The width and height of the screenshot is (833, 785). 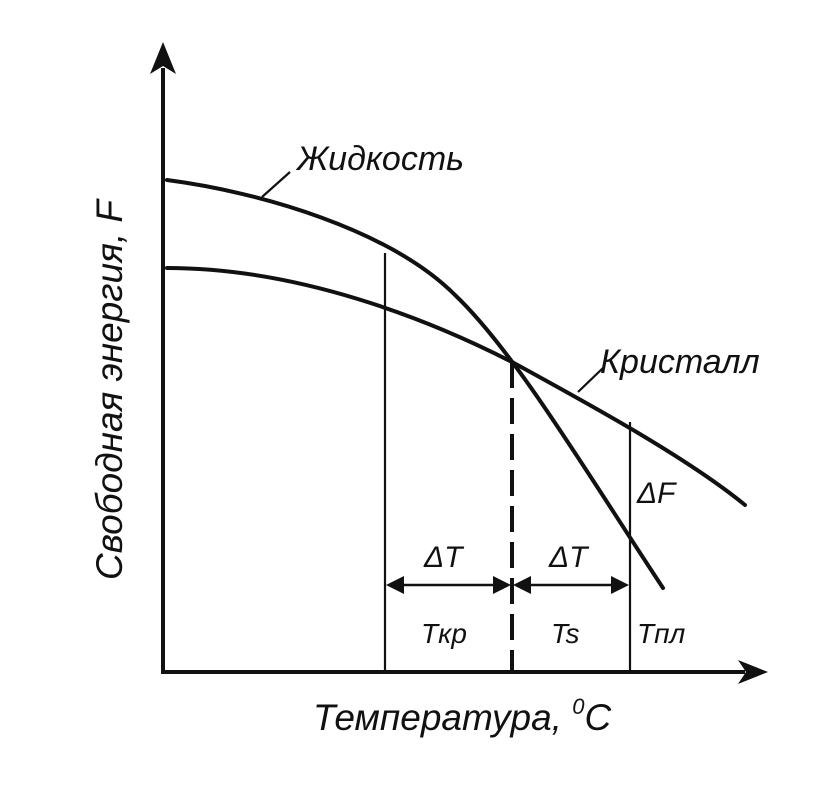 What do you see at coordinates (163, 58) in the screenshot?
I see `y-axis-arrowhead` at bounding box center [163, 58].